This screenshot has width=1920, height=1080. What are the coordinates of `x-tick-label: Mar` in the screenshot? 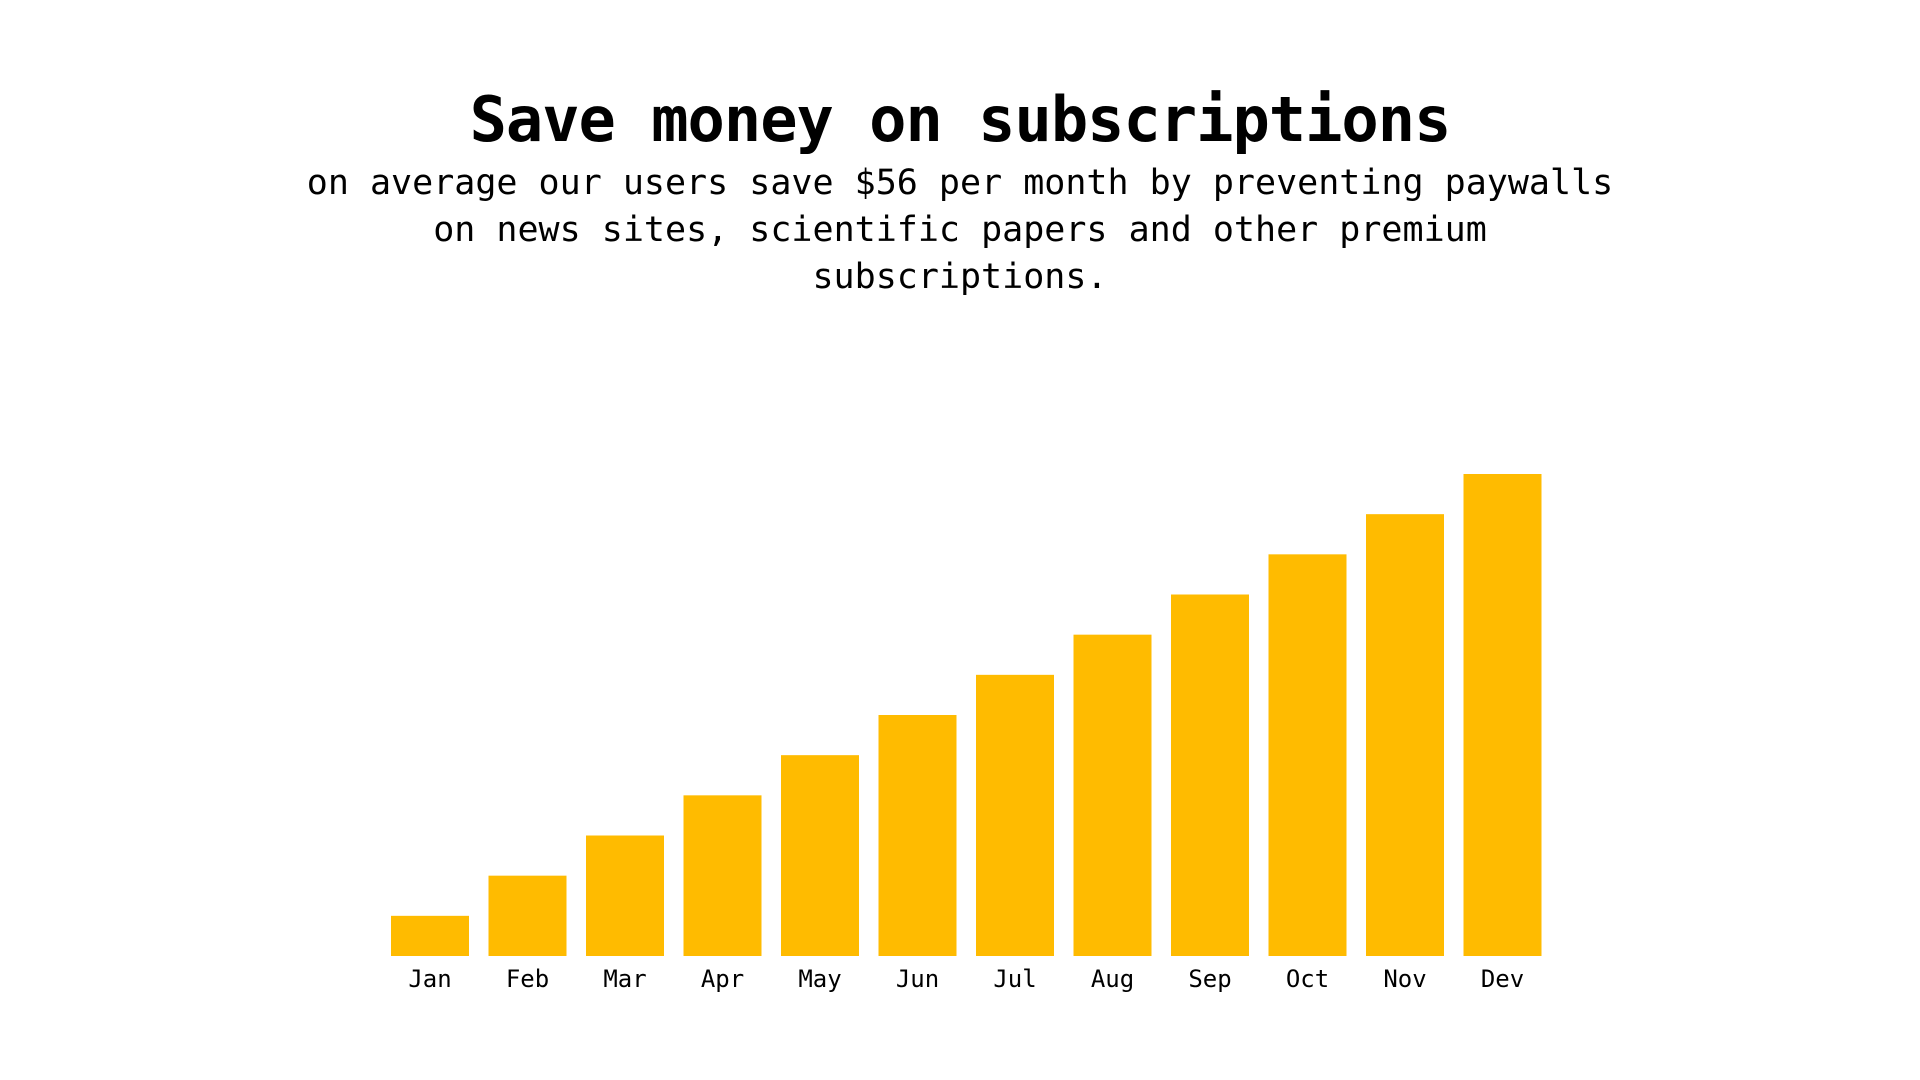 It's located at (624, 979).